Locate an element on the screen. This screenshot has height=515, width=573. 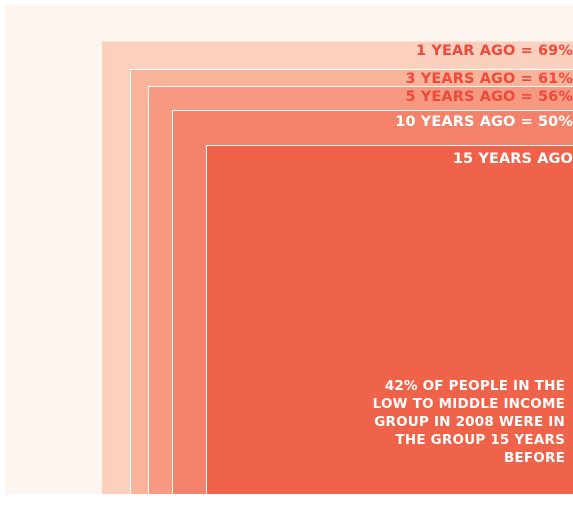
label-10-years: 10 YEARS AGO = 50% is located at coordinates (484, 122).